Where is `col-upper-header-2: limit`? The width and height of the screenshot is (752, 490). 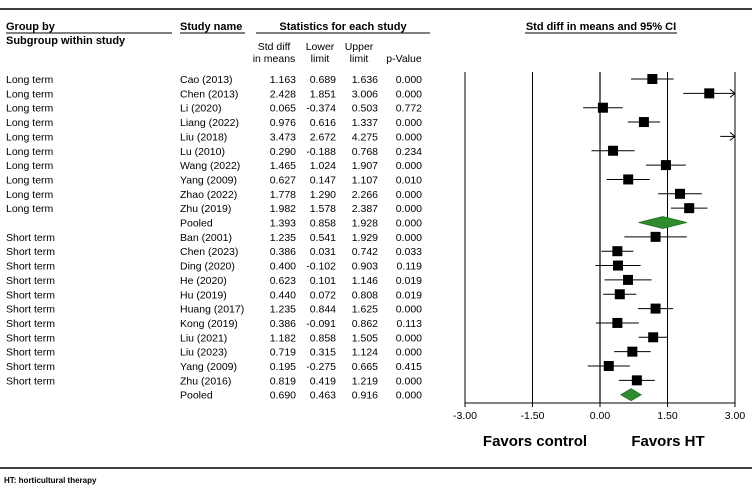 col-upper-header-2: limit is located at coordinates (359, 59).